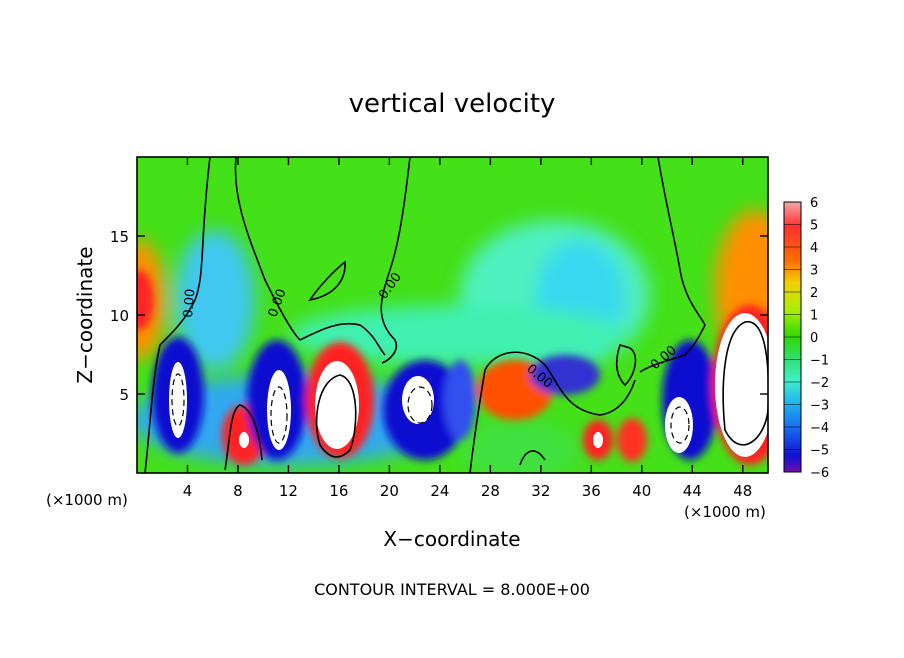  Describe the element at coordinates (814, 316) in the screenshot. I see `colorbar-label: 1` at that location.